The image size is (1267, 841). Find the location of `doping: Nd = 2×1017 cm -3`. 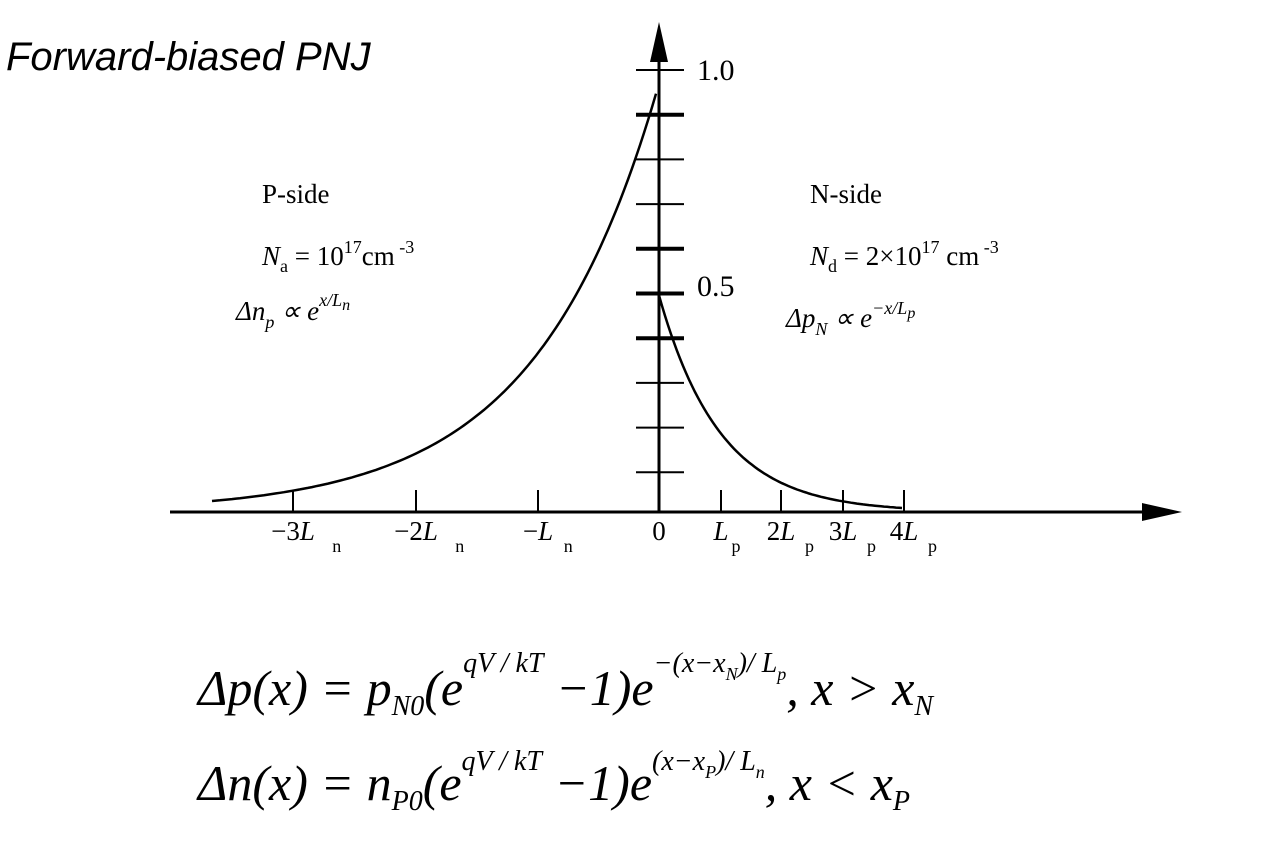

doping: Nd = 2×1017 cm -3 is located at coordinates (904, 256).